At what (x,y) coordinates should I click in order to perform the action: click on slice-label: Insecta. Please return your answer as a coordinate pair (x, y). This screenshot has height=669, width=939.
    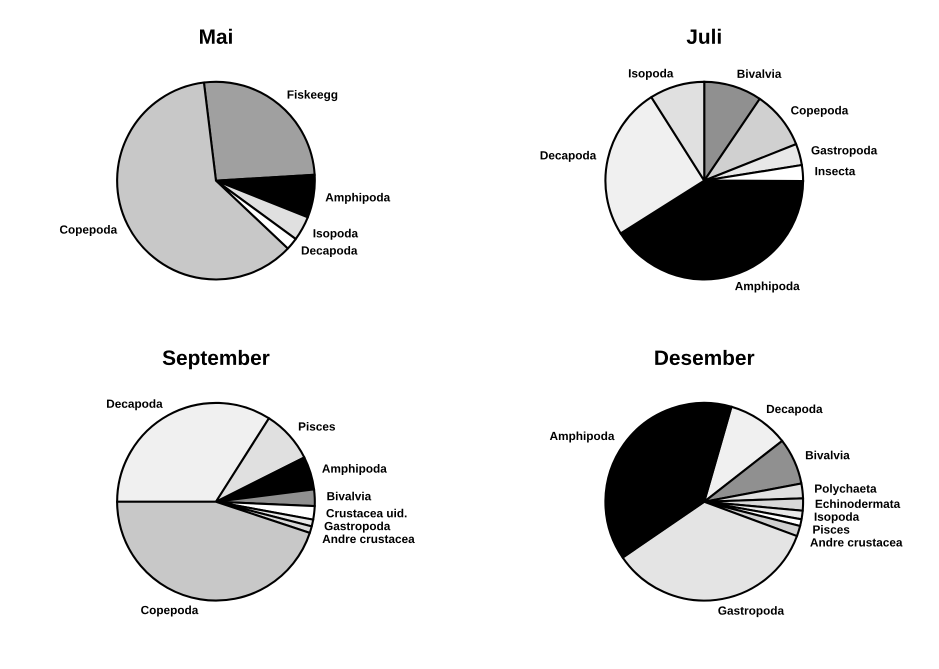
    Looking at the image, I should click on (835, 171).